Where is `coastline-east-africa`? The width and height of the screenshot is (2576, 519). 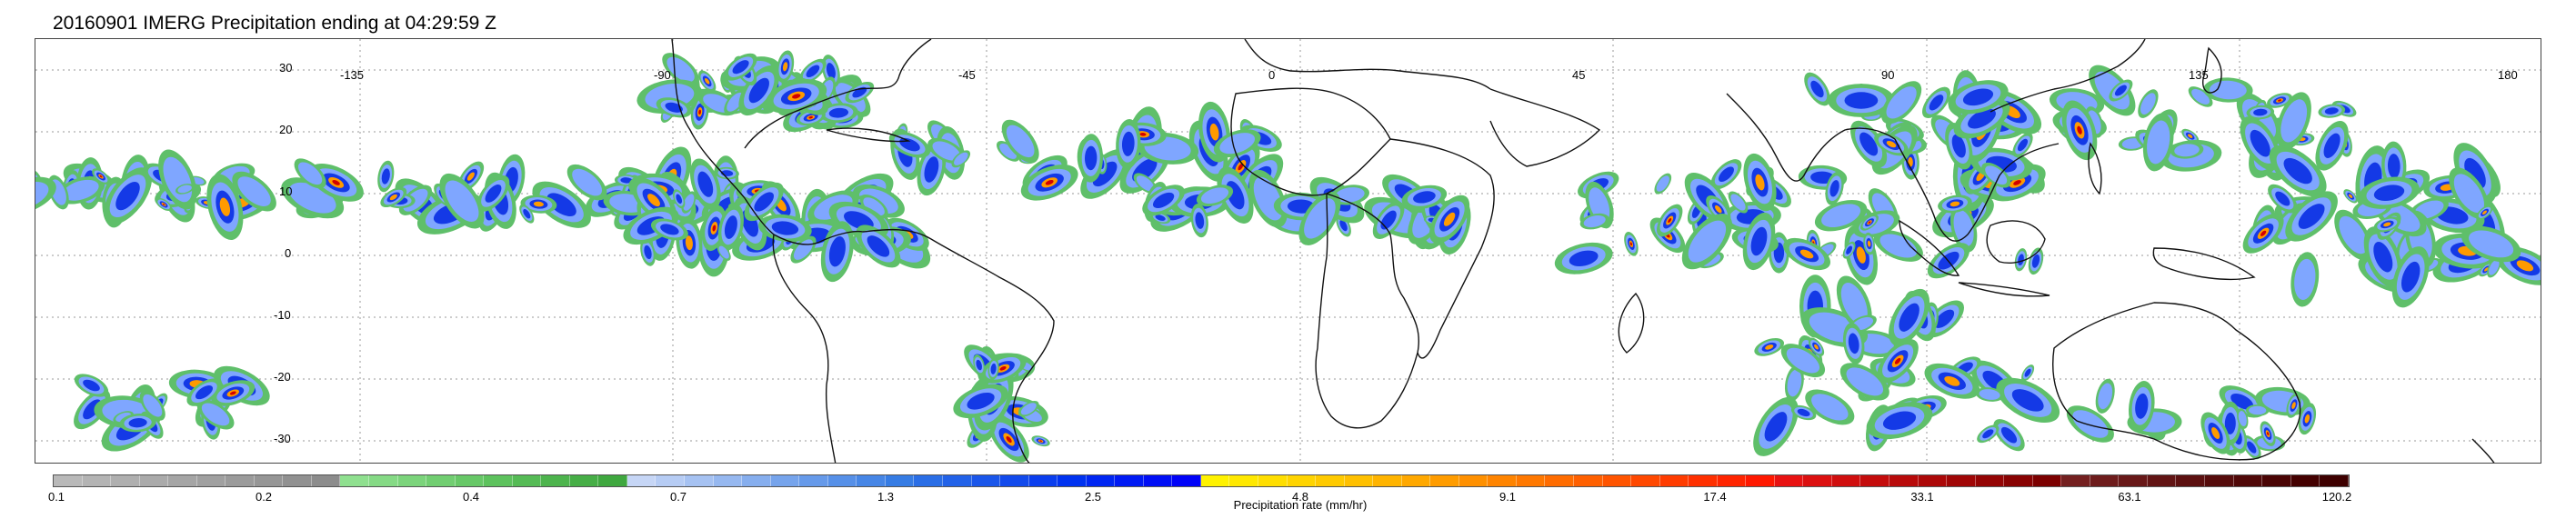 coastline-east-africa is located at coordinates (1442, 248).